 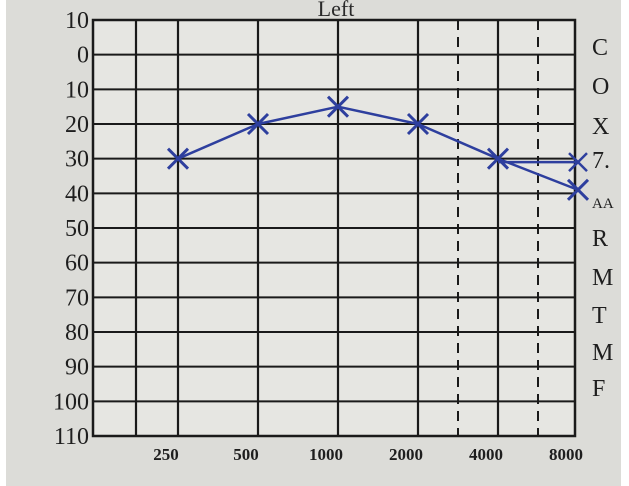 What do you see at coordinates (77, 229) in the screenshot?
I see `y-tick-label: 50` at bounding box center [77, 229].